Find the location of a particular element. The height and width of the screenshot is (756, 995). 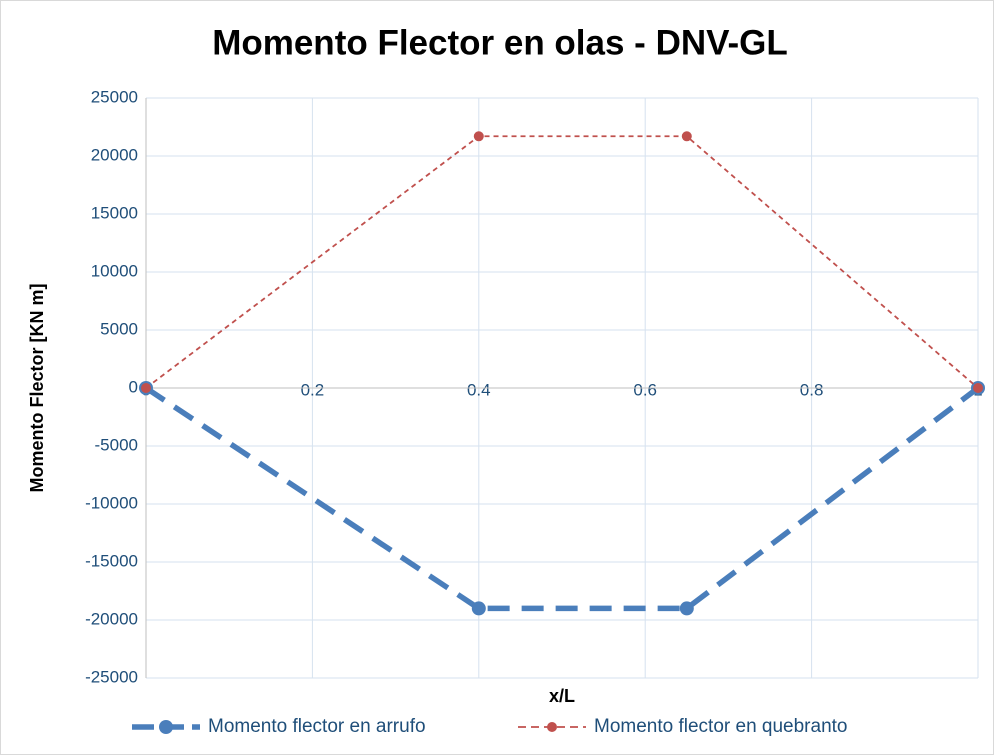

y-tick-label: 25000 is located at coordinates (114, 96).